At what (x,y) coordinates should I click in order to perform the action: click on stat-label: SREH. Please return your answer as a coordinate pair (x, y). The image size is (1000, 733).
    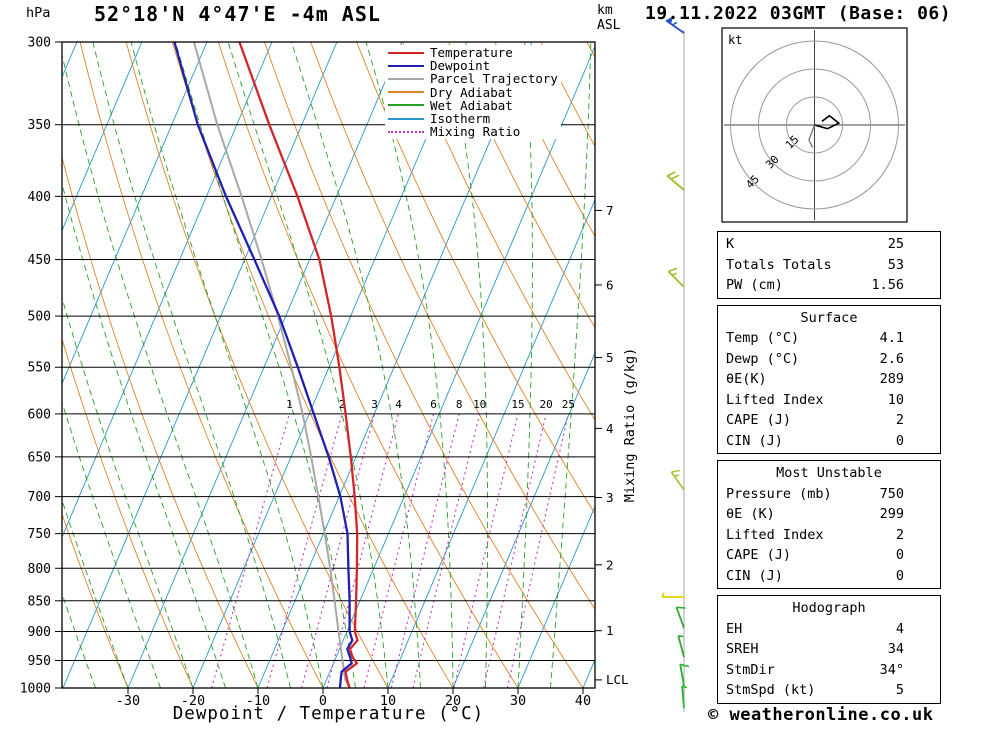
    Looking at the image, I should click on (742, 649).